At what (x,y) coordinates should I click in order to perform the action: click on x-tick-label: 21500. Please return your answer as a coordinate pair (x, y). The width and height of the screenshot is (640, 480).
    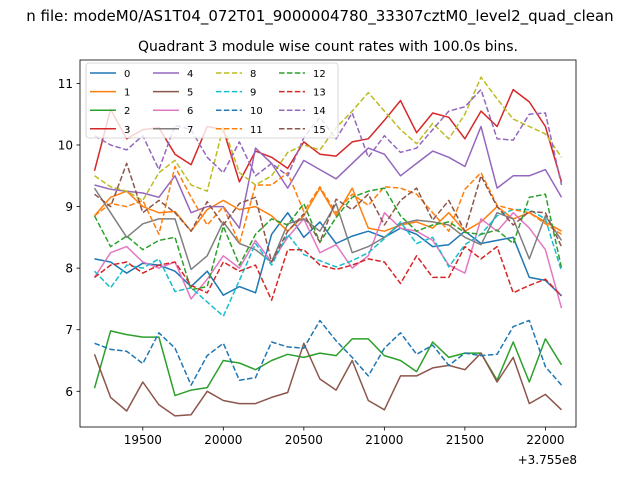
    Looking at the image, I should click on (465, 440).